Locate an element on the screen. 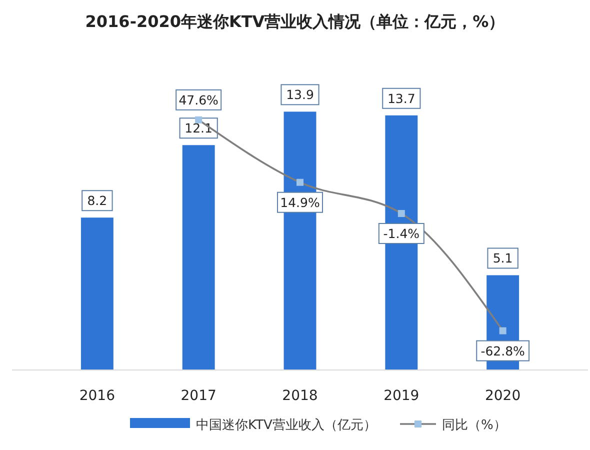 This screenshot has width=590, height=450. data-label: -1.4% is located at coordinates (401, 233).